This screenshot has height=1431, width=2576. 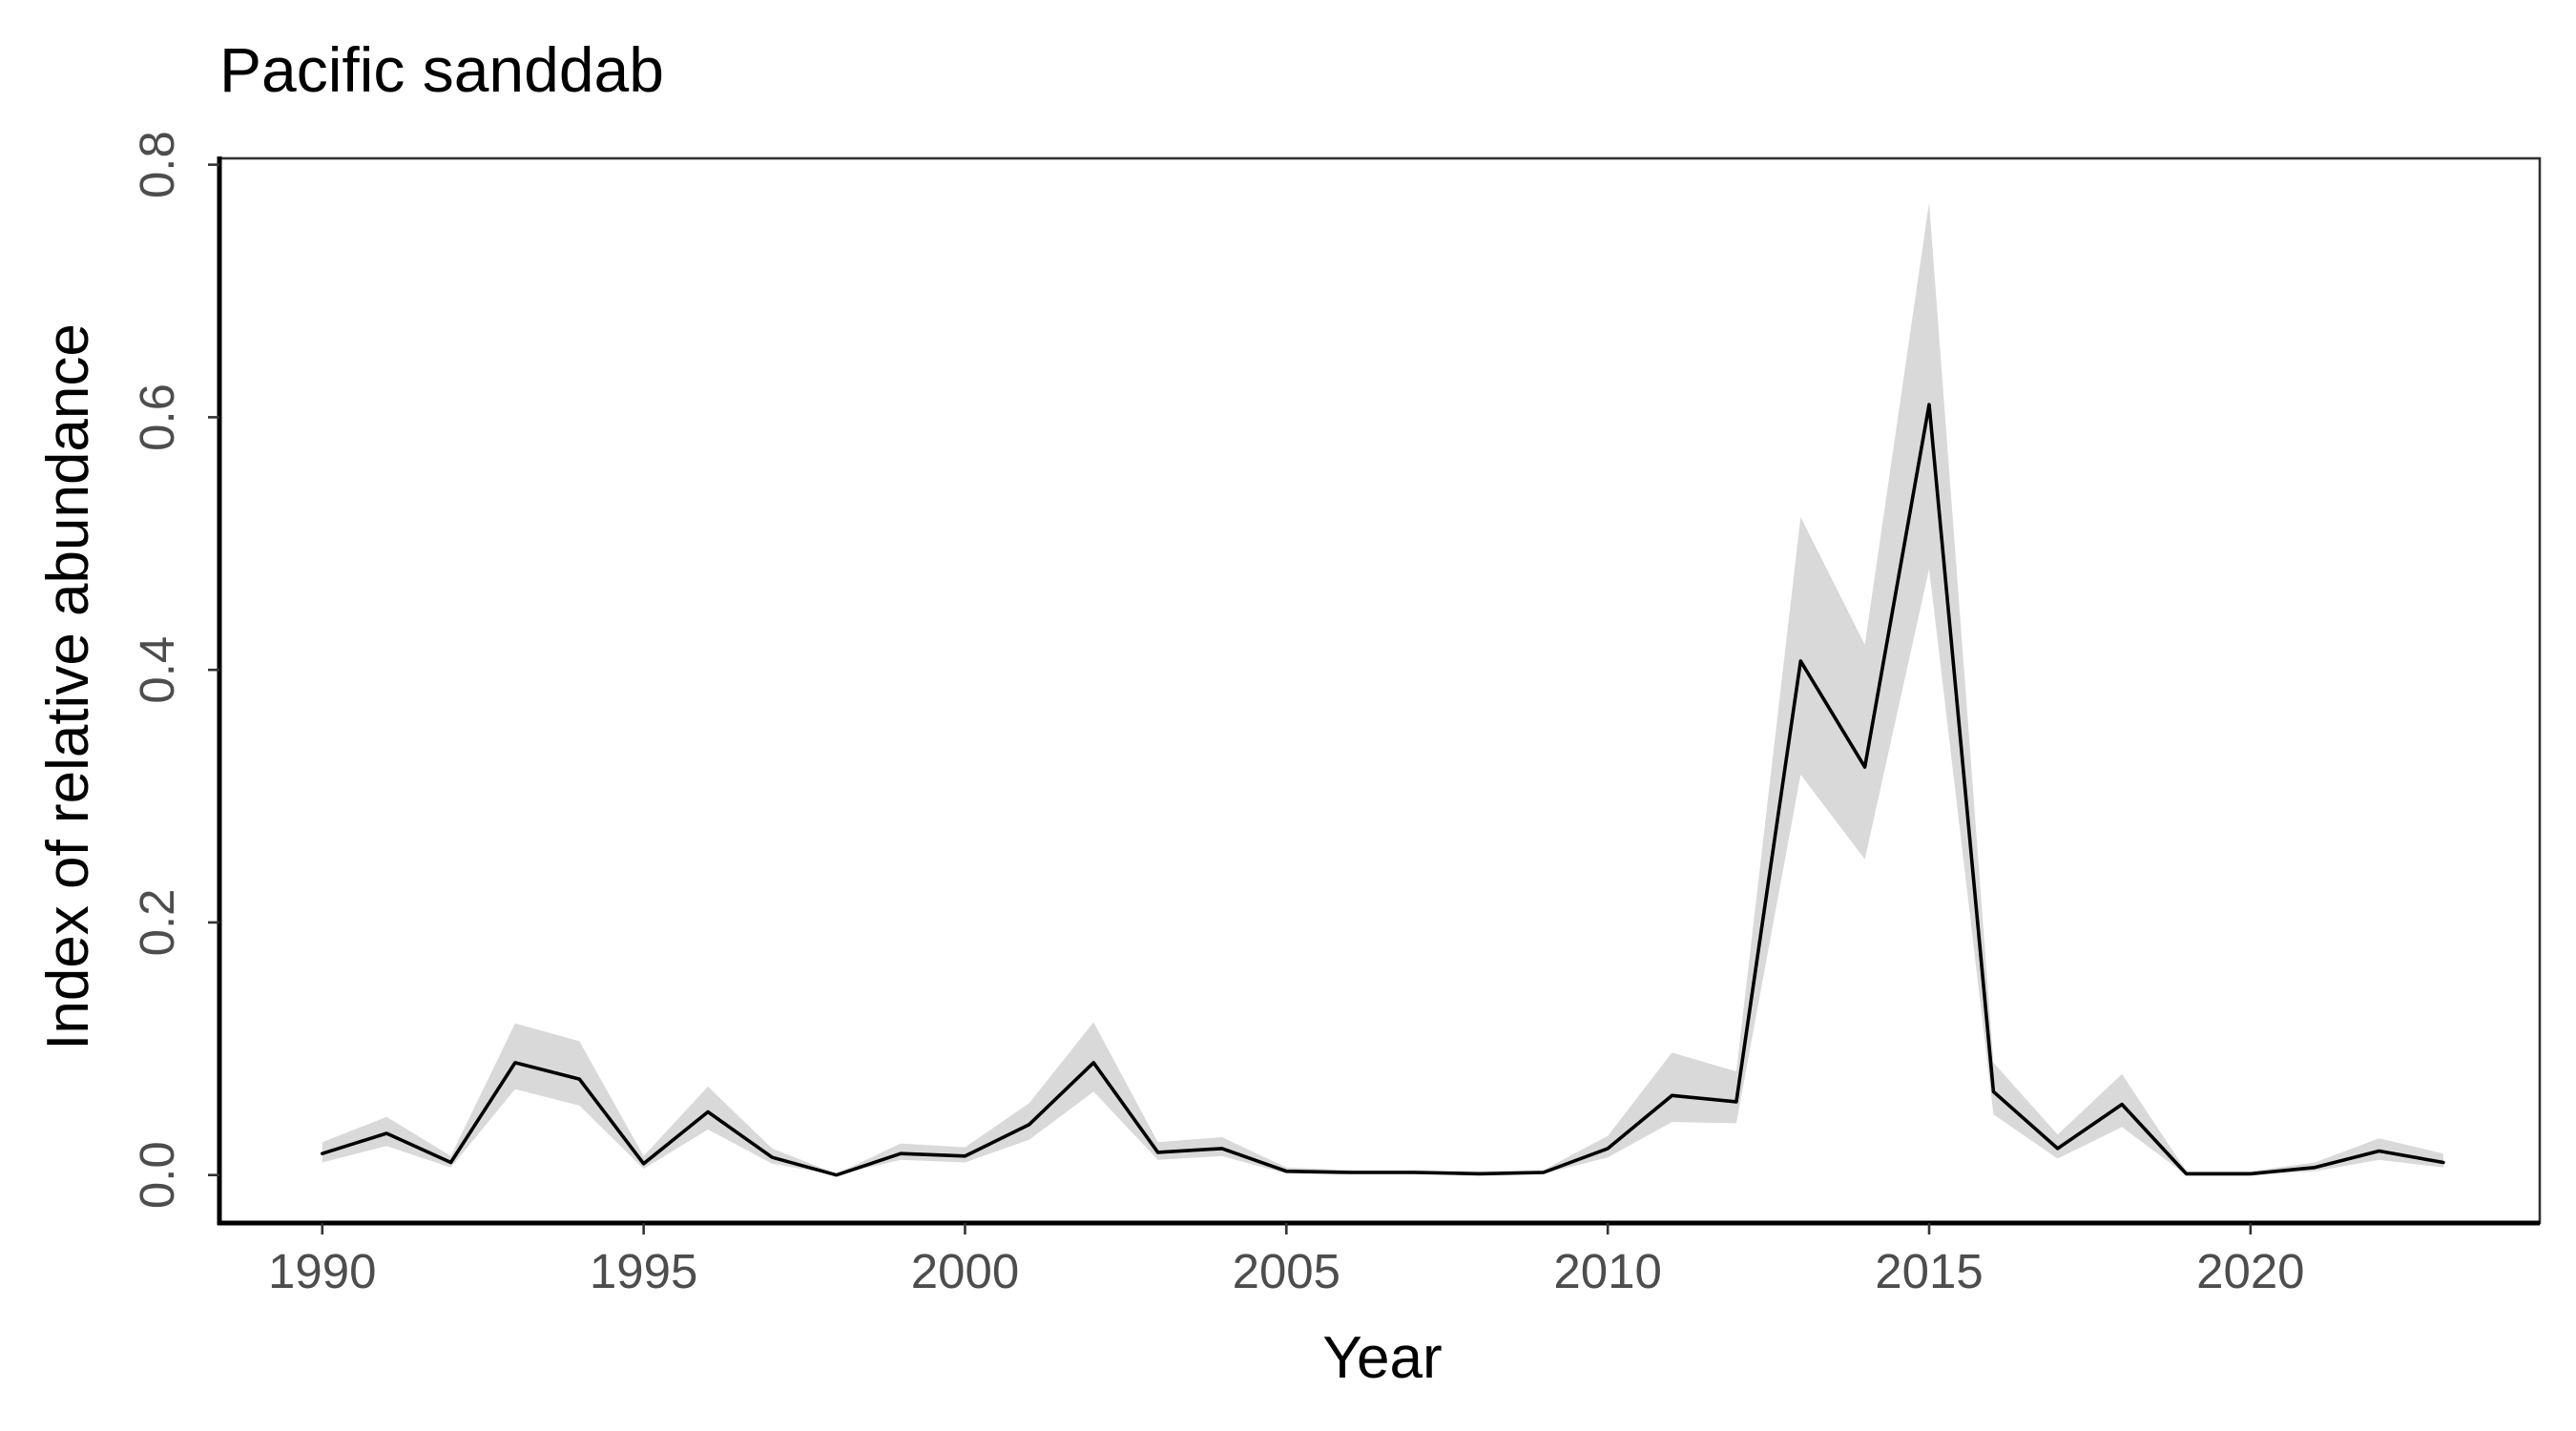 I want to click on y-axis-label: Index of relative abundance, so click(x=68, y=686).